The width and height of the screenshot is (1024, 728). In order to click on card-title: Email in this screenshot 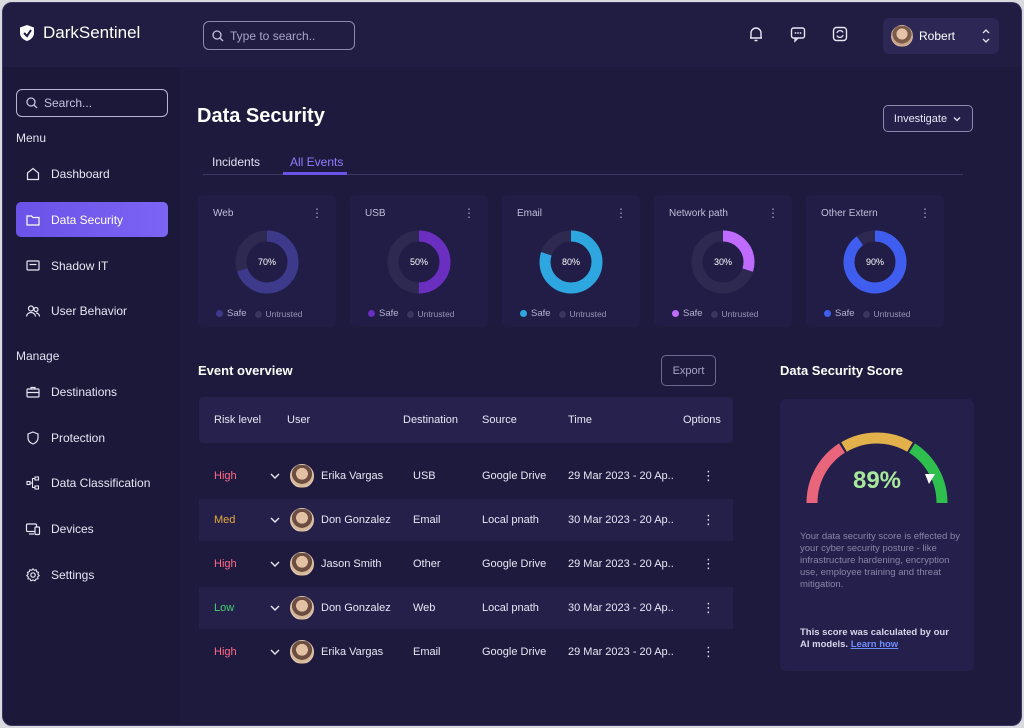, I will do `click(530, 213)`.